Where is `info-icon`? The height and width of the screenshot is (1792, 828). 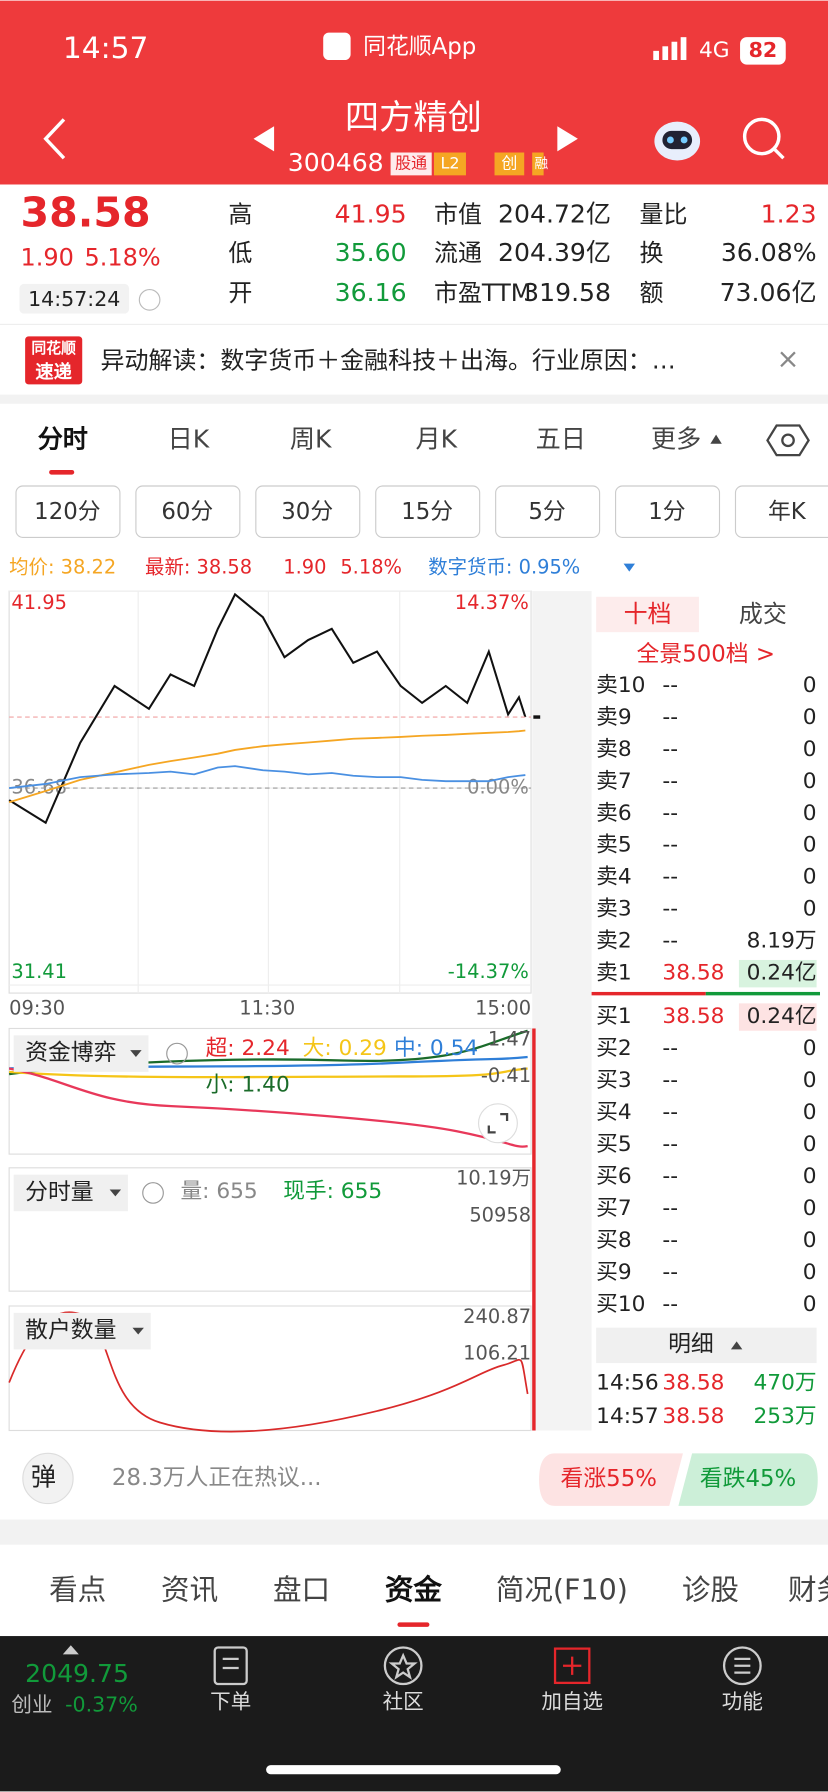
info-icon is located at coordinates (149, 299).